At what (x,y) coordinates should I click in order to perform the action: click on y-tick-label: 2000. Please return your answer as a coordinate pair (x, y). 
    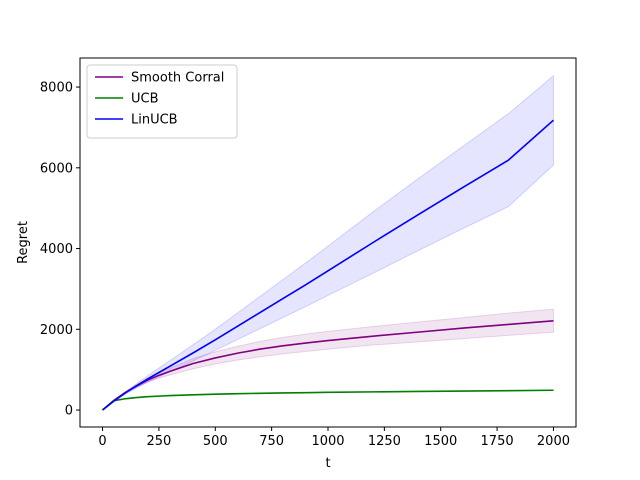
    Looking at the image, I should click on (56, 330).